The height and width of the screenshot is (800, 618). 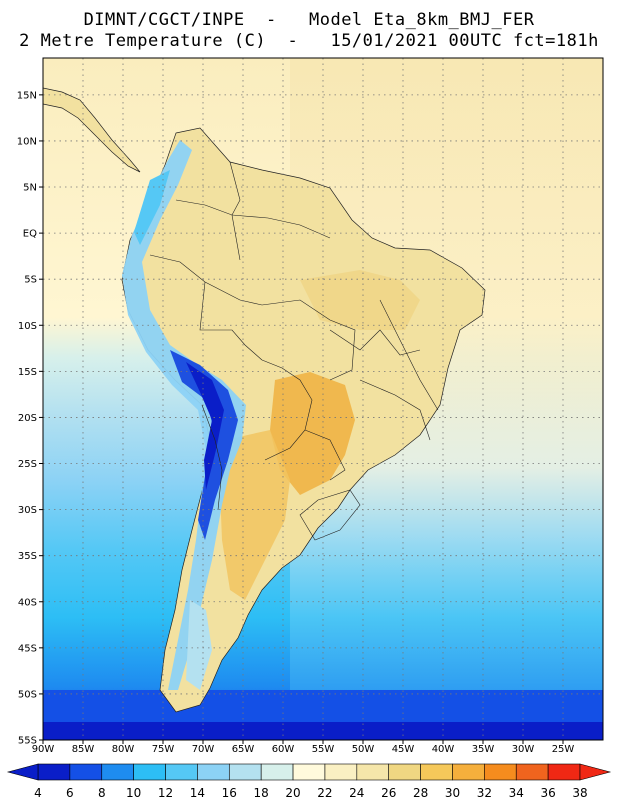 What do you see at coordinates (43, 749) in the screenshot?
I see `lon-label: 90W` at bounding box center [43, 749].